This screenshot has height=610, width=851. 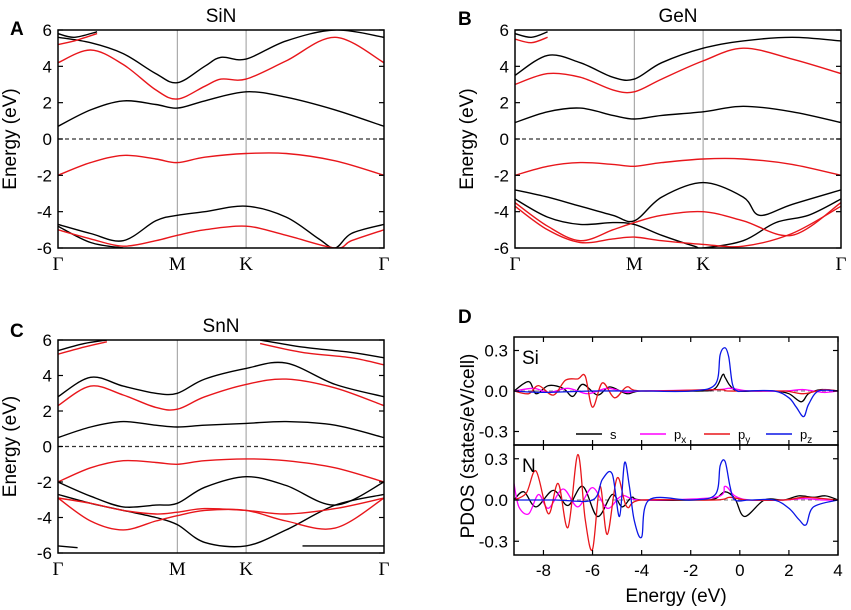 I want to click on legend-label-sub: y, so click(x=747, y=440).